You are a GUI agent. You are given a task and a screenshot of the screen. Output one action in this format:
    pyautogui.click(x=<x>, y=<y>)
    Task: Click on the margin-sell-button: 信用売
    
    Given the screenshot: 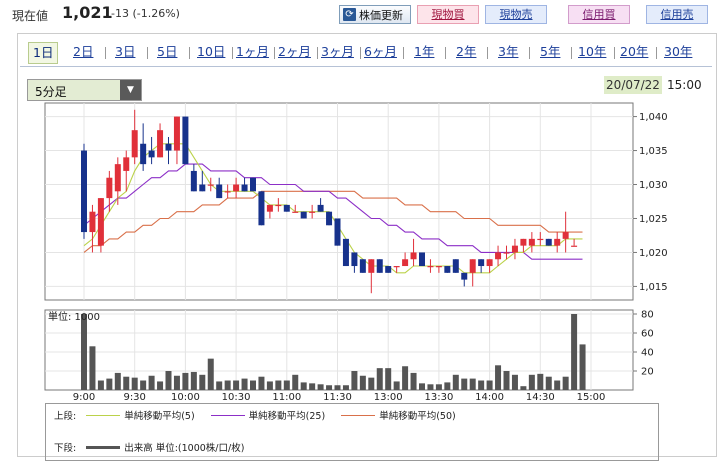 What is the action you would take?
    pyautogui.click(x=677, y=14)
    